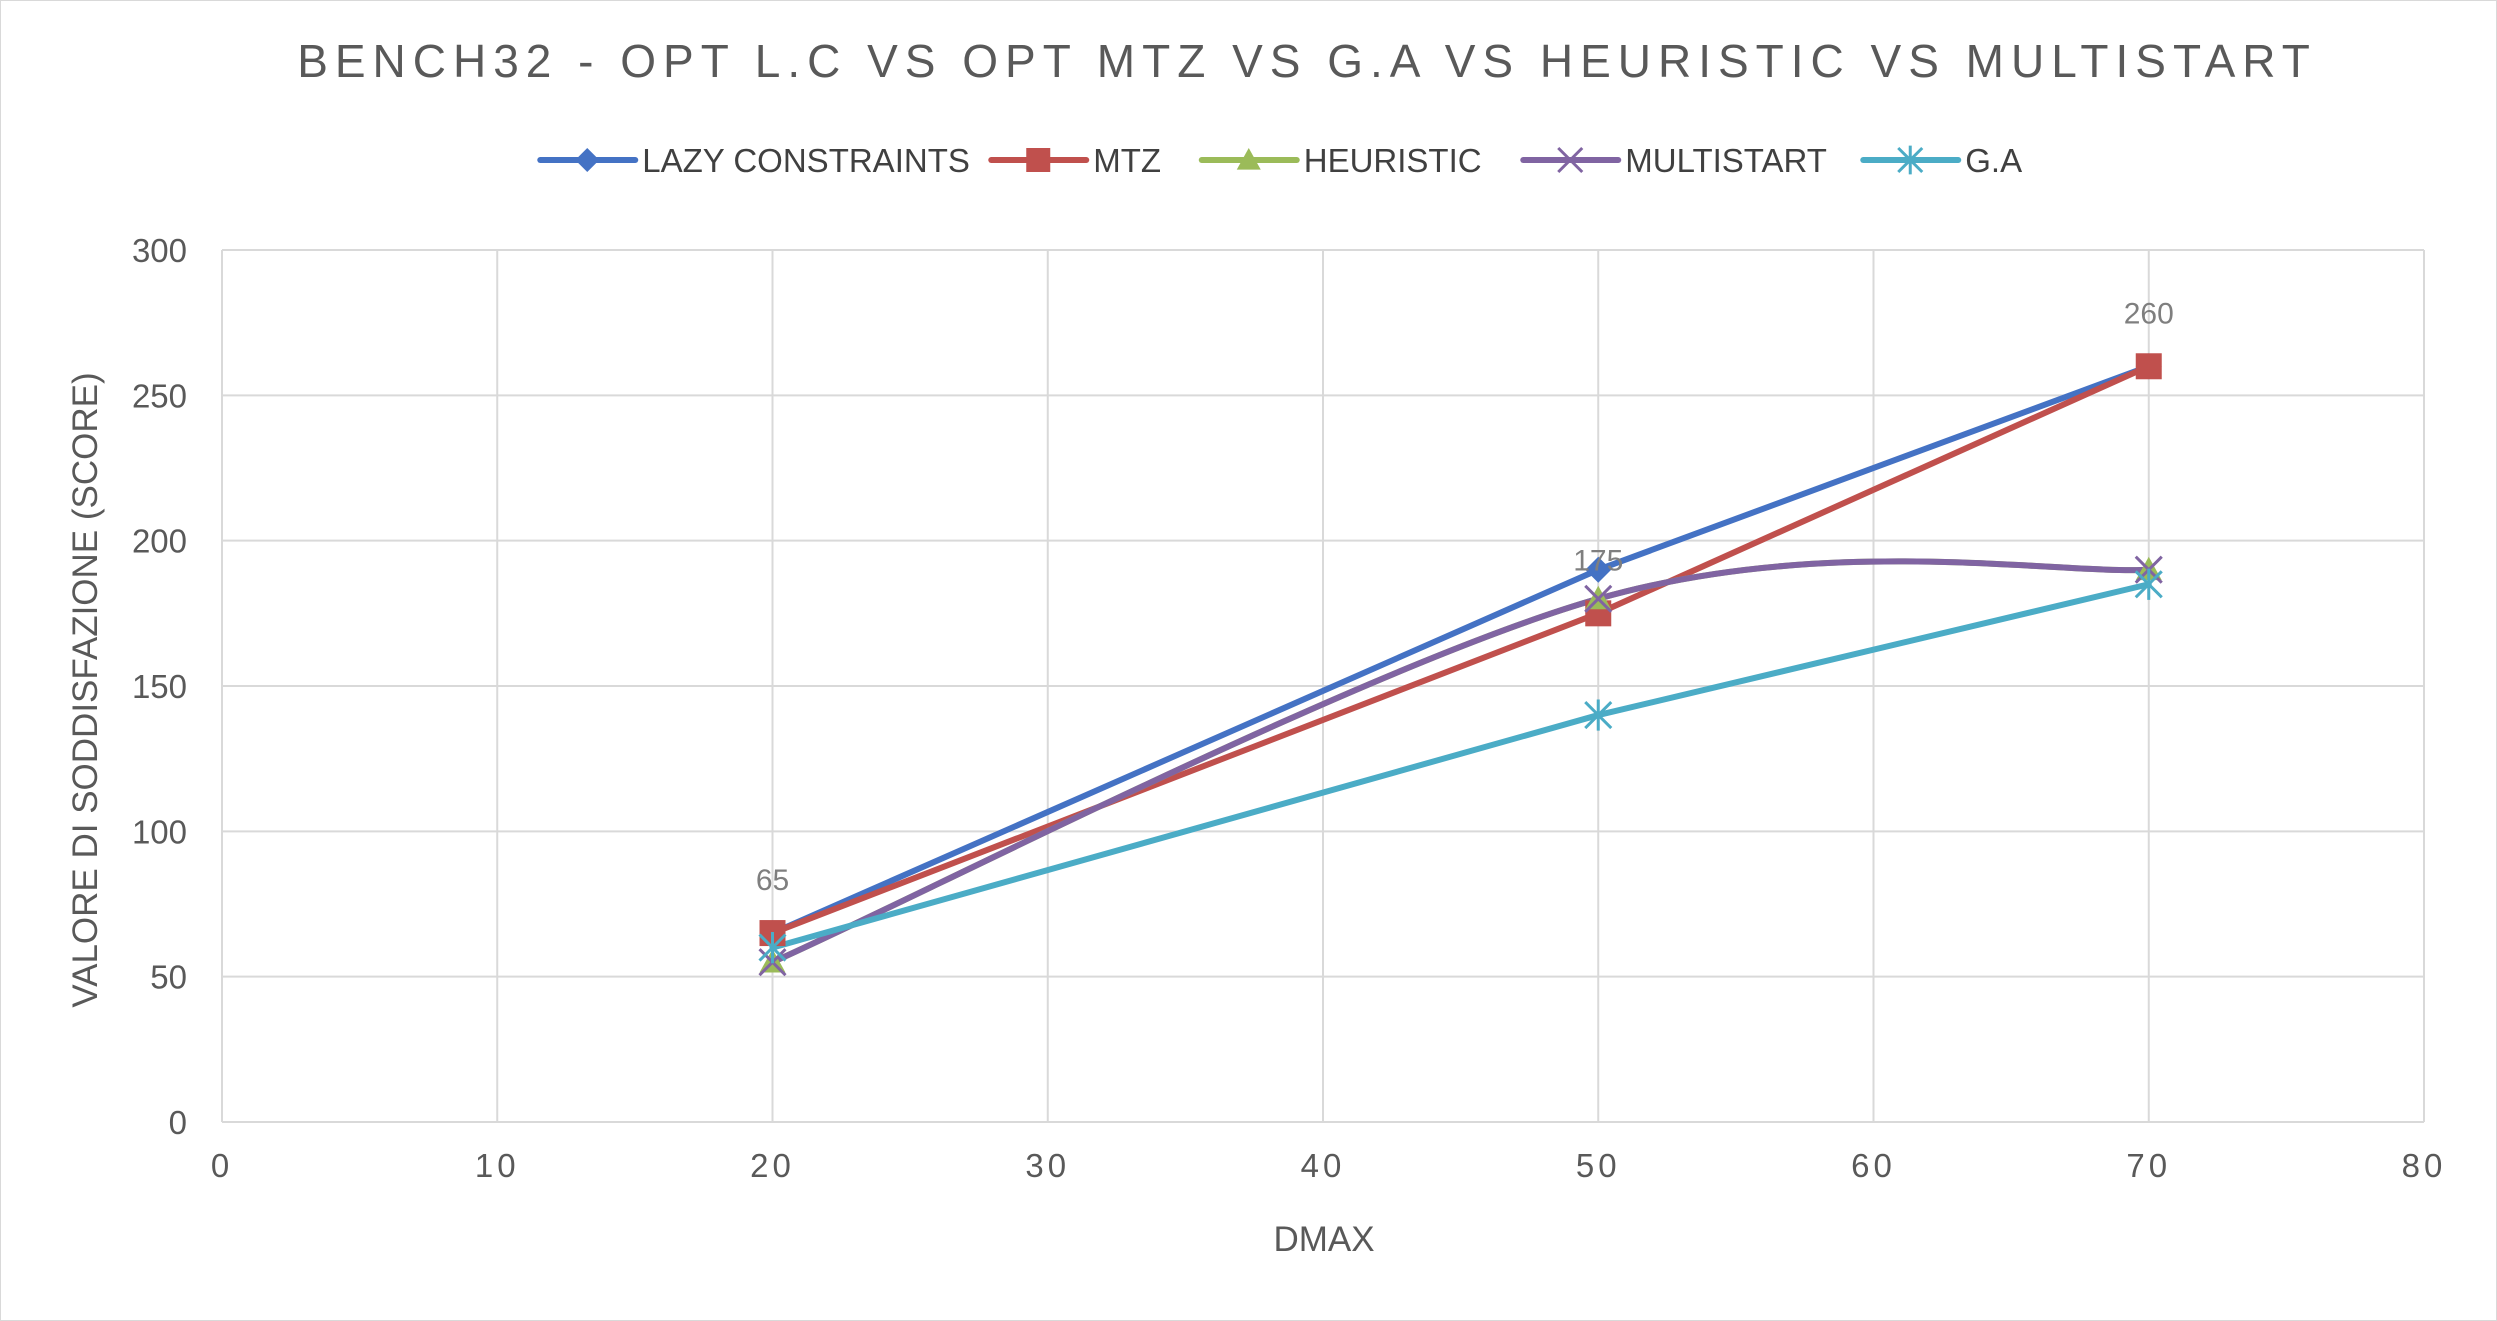 This screenshot has width=2497, height=1321. I want to click on data-point-multistart, so click(1598, 598).